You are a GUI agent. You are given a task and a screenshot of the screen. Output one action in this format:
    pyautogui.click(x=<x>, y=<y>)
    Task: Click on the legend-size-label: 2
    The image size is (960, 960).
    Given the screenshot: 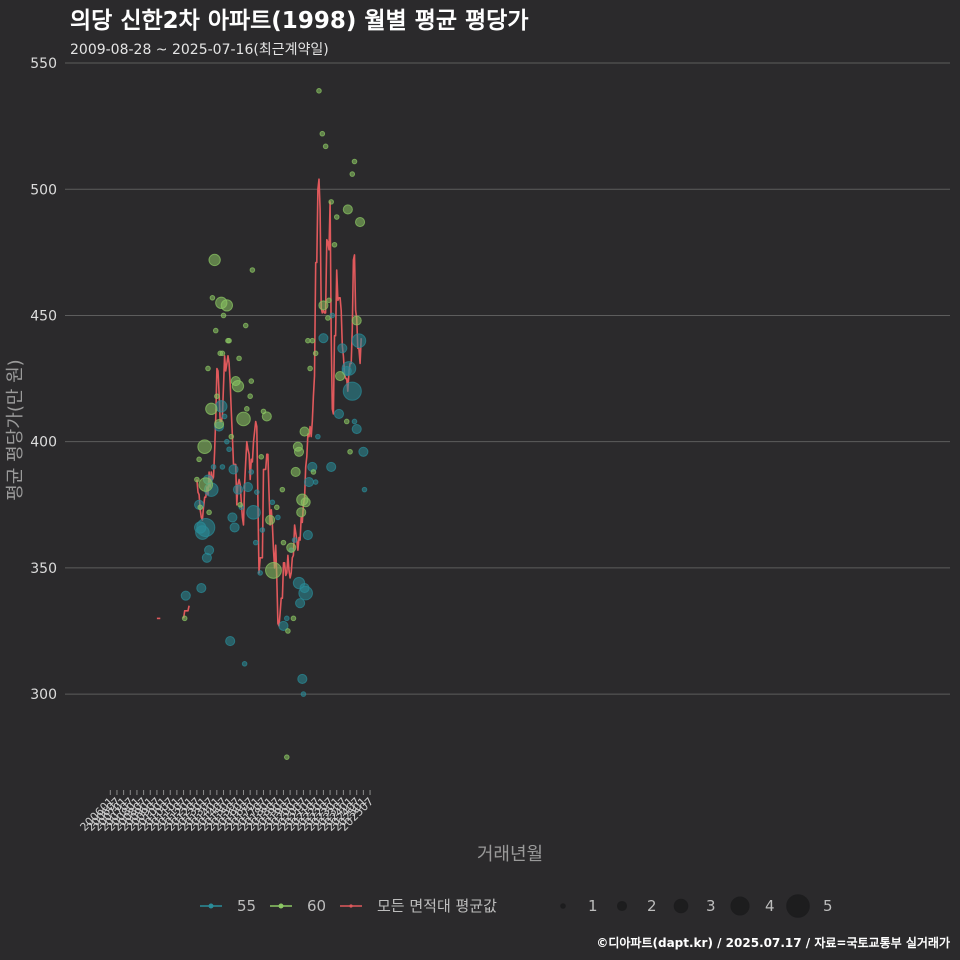 What is the action you would take?
    pyautogui.click(x=652, y=906)
    